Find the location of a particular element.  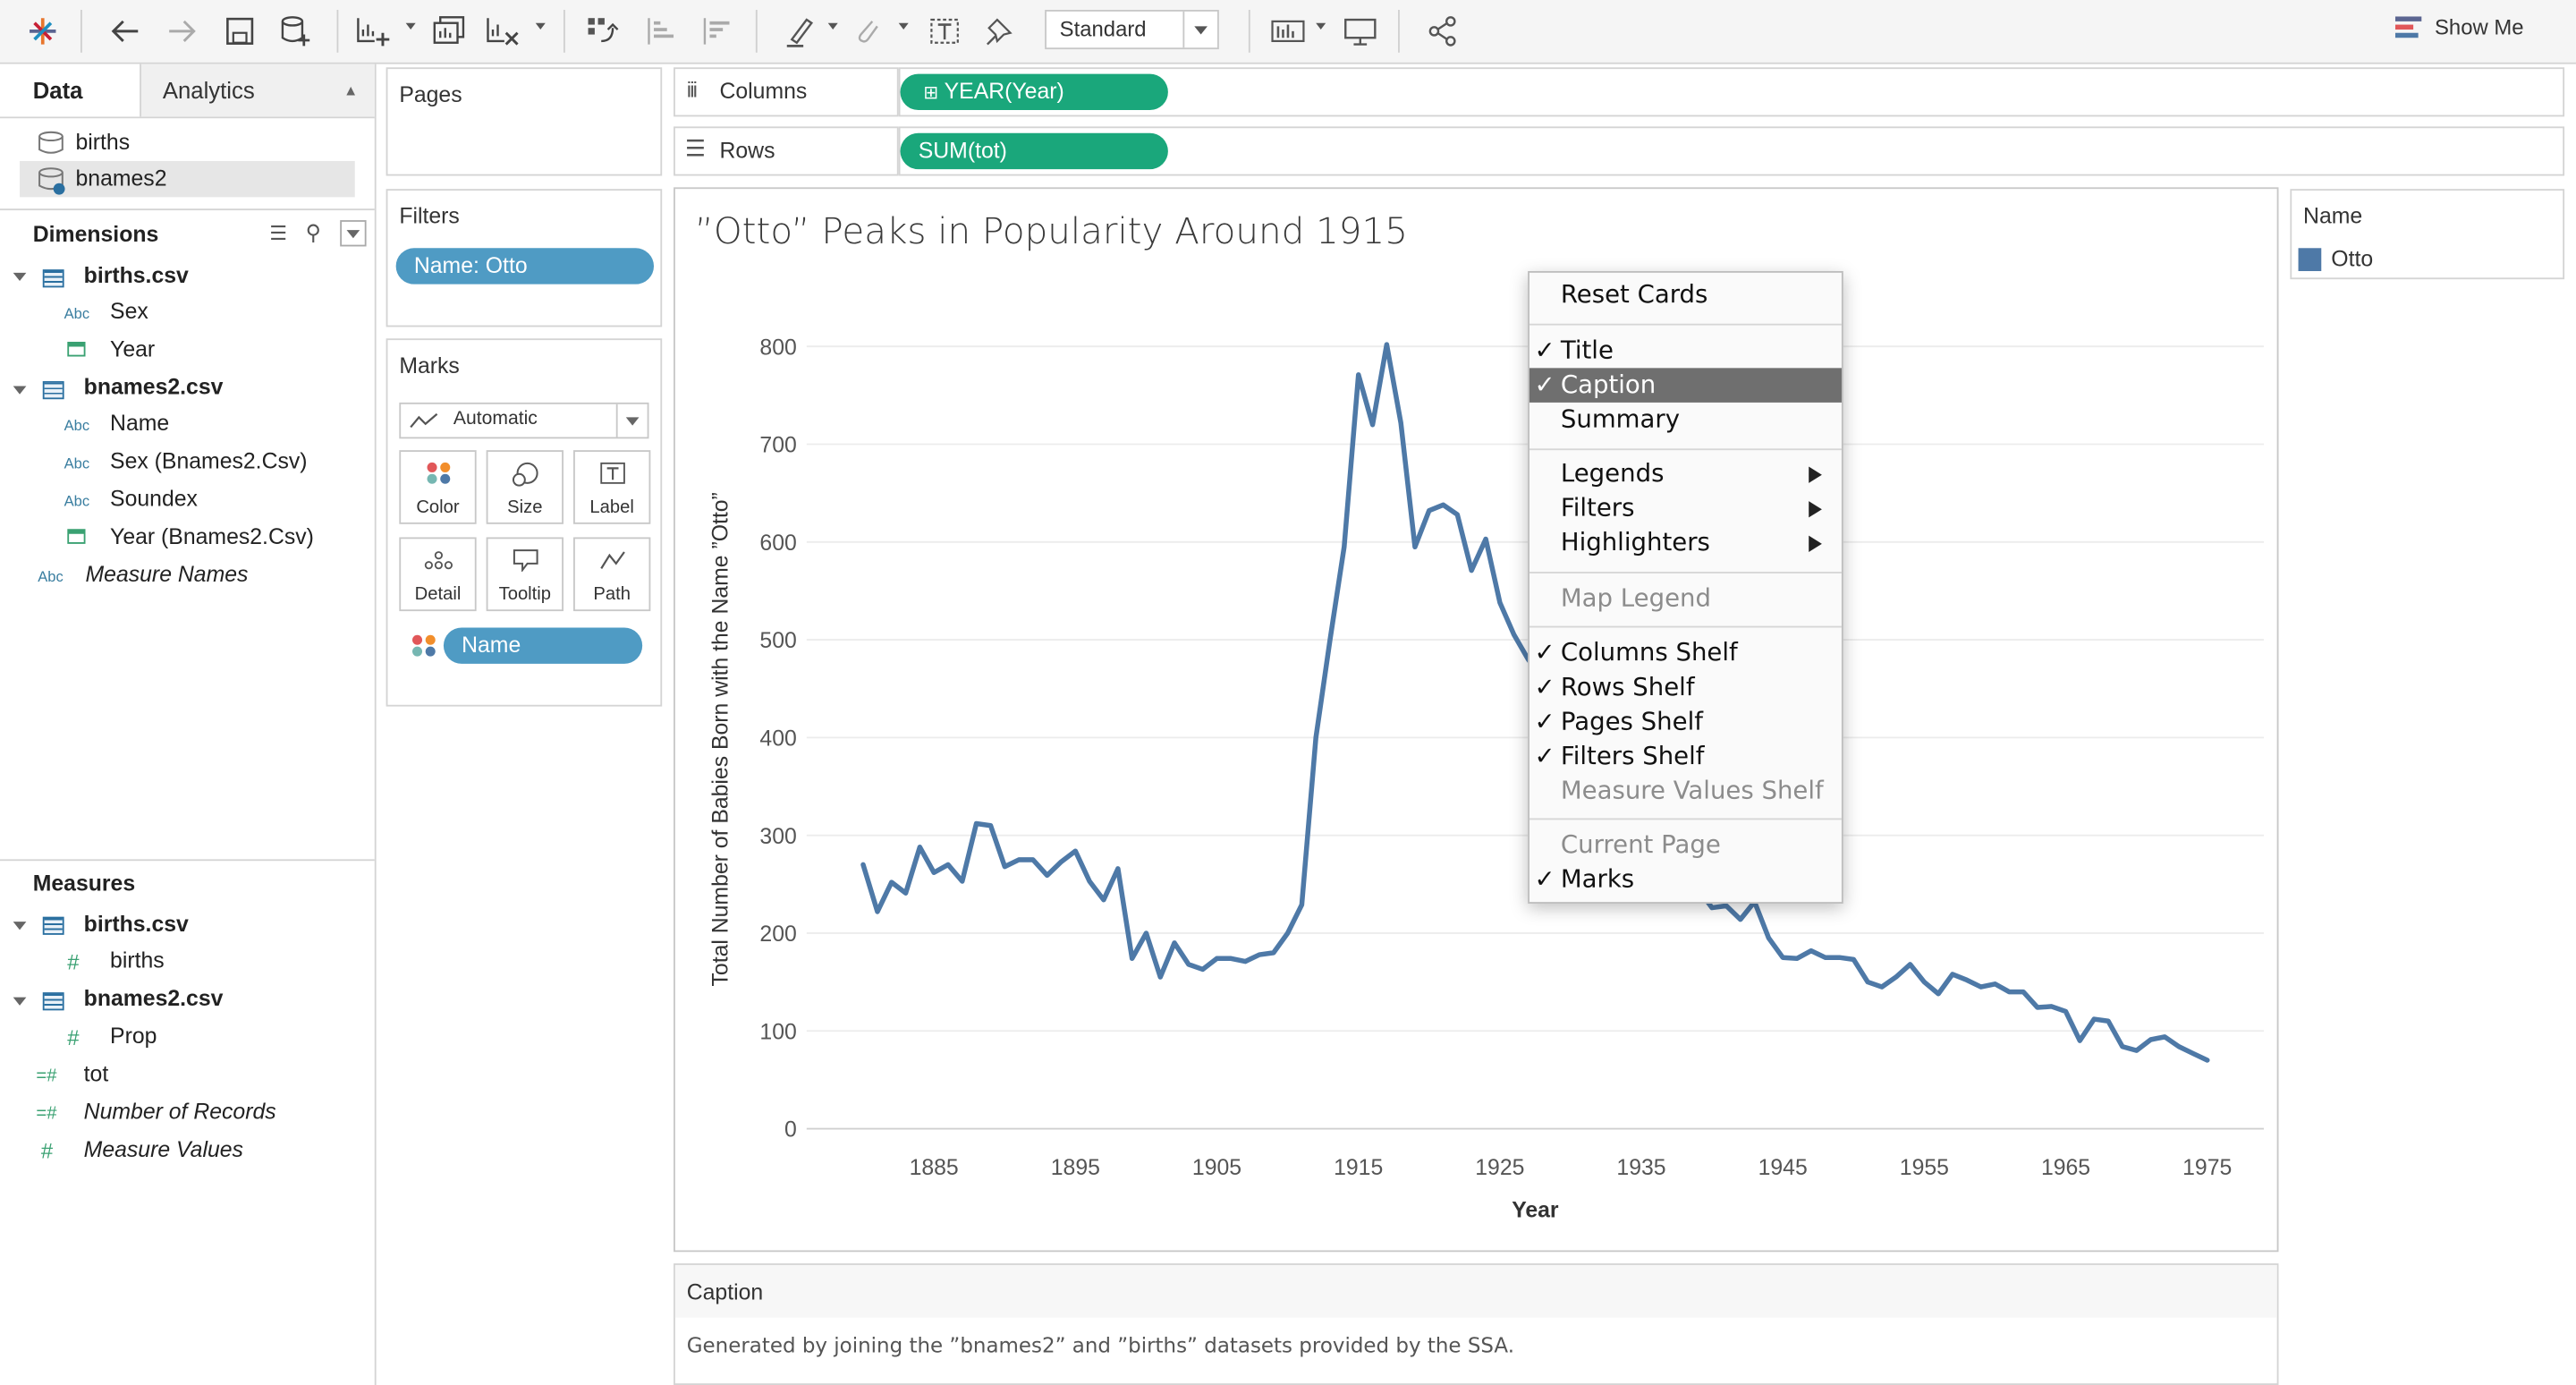

menu-item-summary: Summary is located at coordinates (1686, 420).